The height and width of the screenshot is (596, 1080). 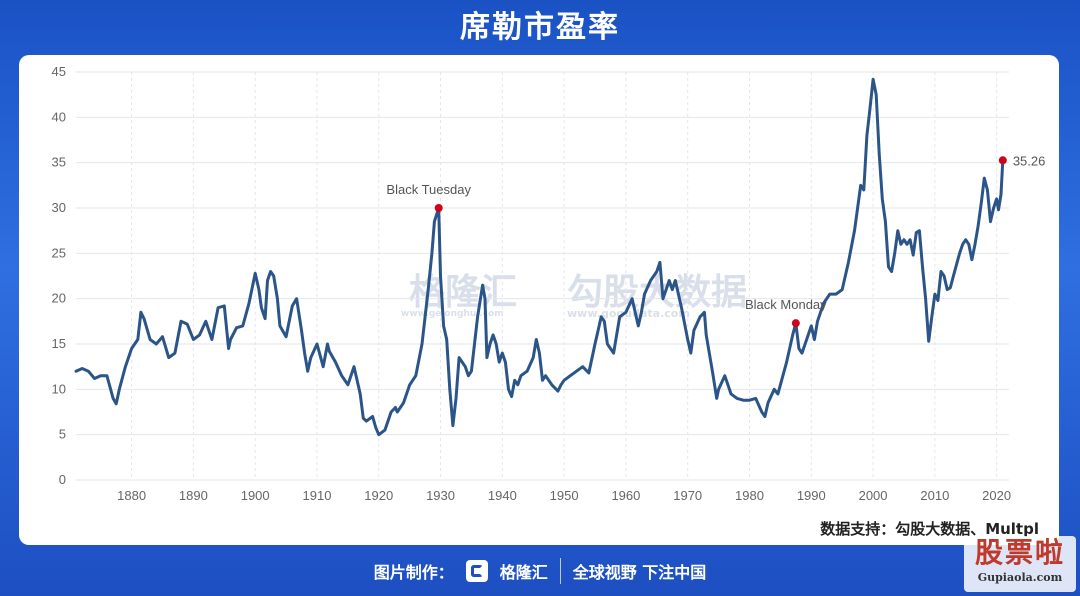 I want to click on x-tick-label: 1960, so click(x=625, y=495).